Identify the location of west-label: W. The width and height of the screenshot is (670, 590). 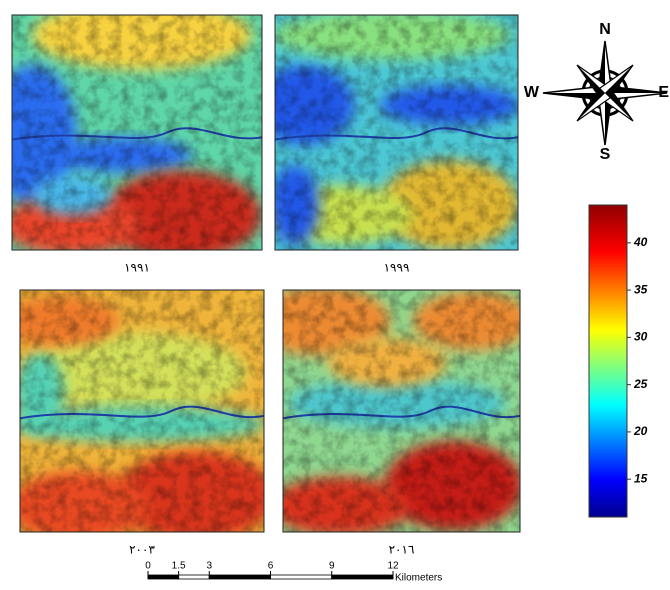
(532, 92).